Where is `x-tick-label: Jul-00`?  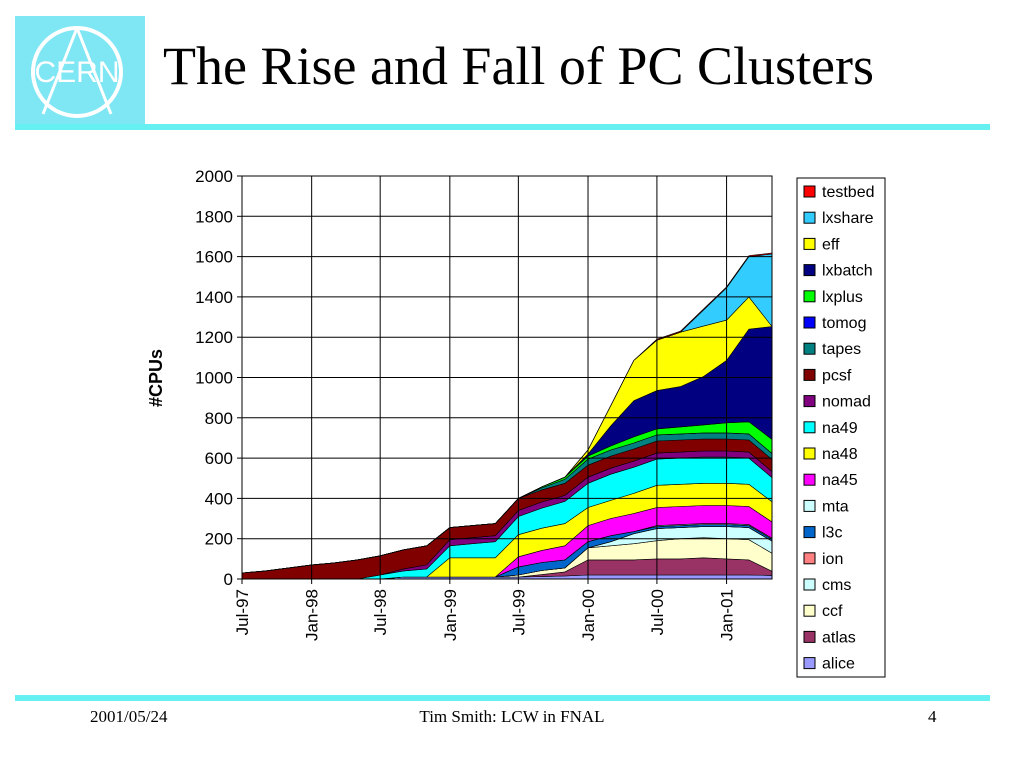
x-tick-label: Jul-00 is located at coordinates (657, 612).